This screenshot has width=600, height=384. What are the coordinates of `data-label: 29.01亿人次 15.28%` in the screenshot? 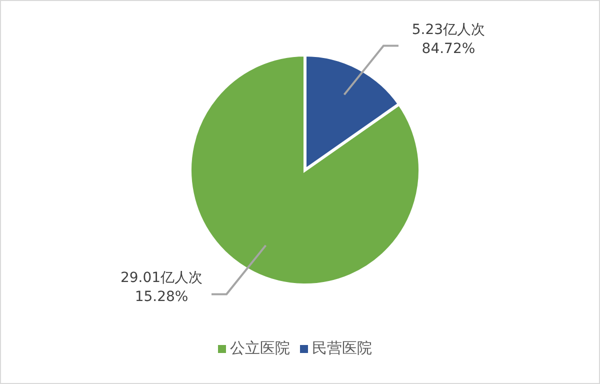 It's located at (161, 288).